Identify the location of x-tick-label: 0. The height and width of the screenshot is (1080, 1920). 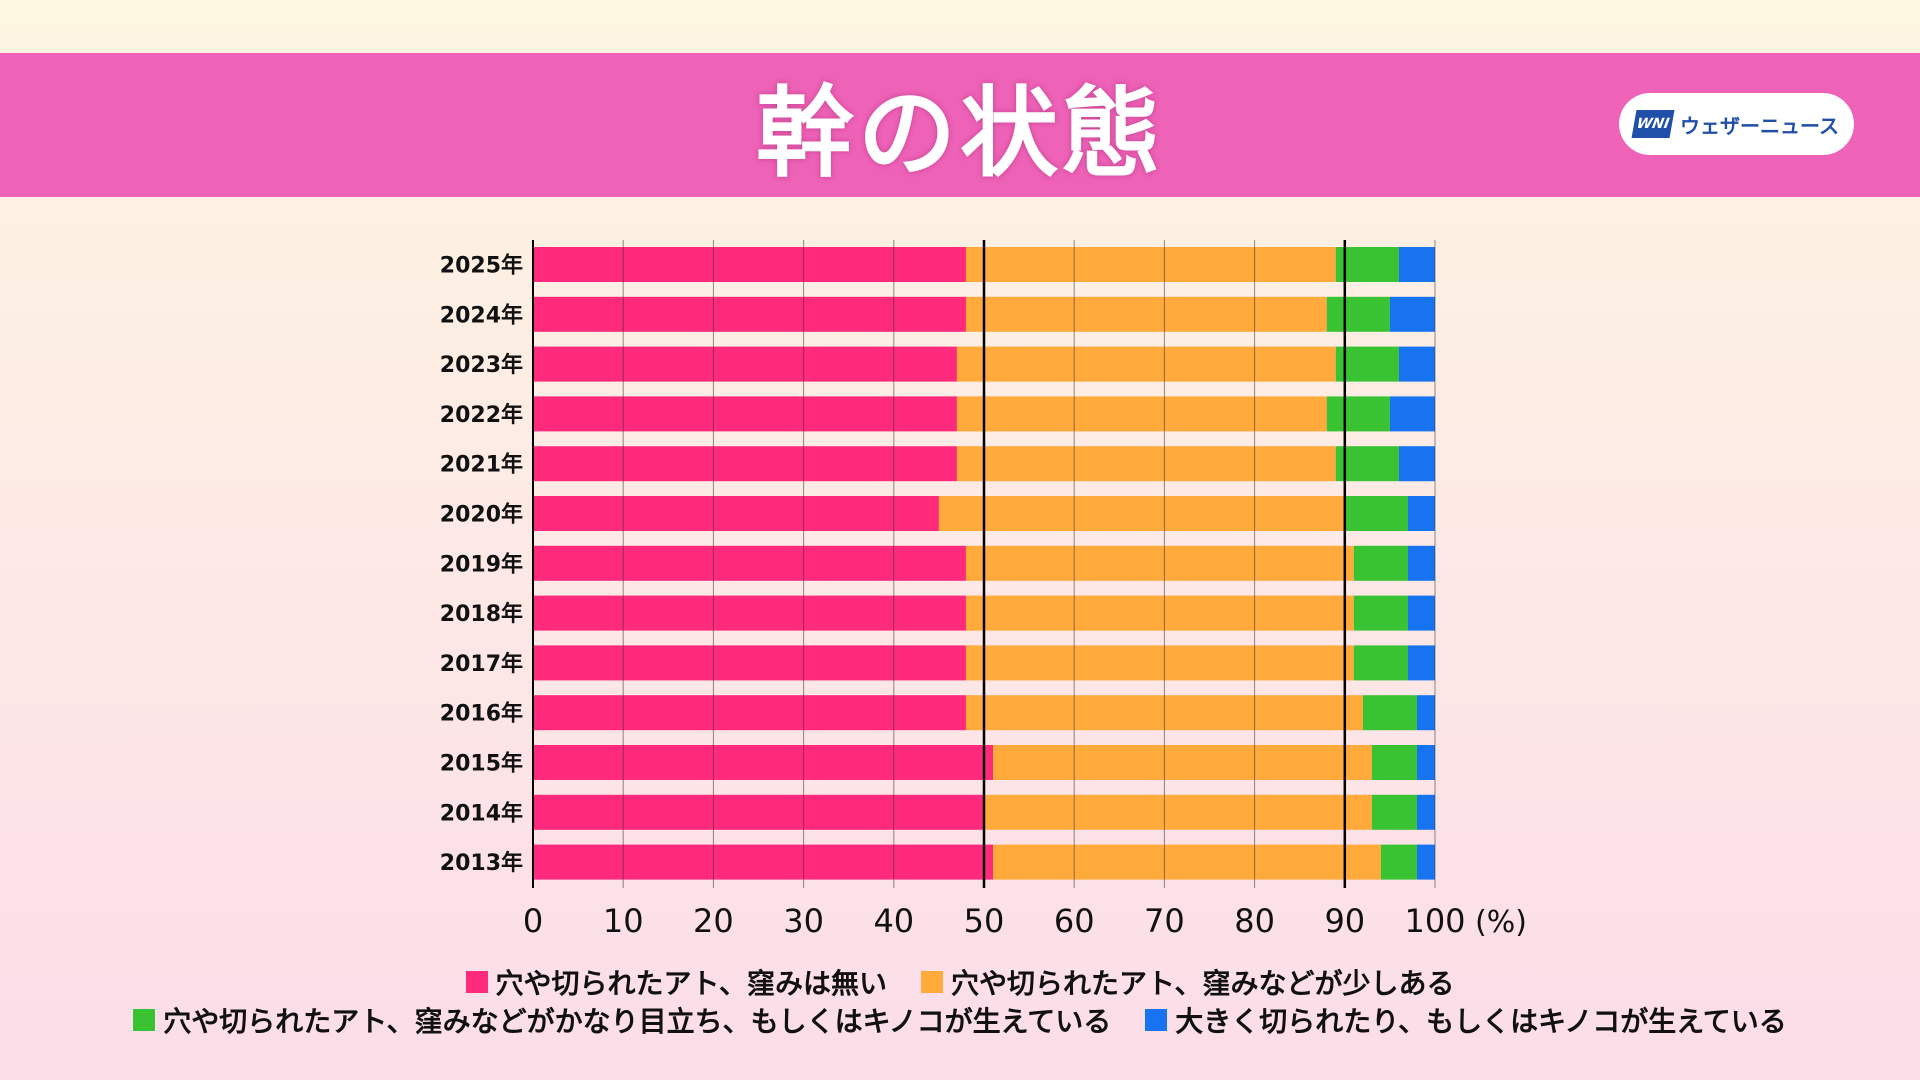
(533, 921).